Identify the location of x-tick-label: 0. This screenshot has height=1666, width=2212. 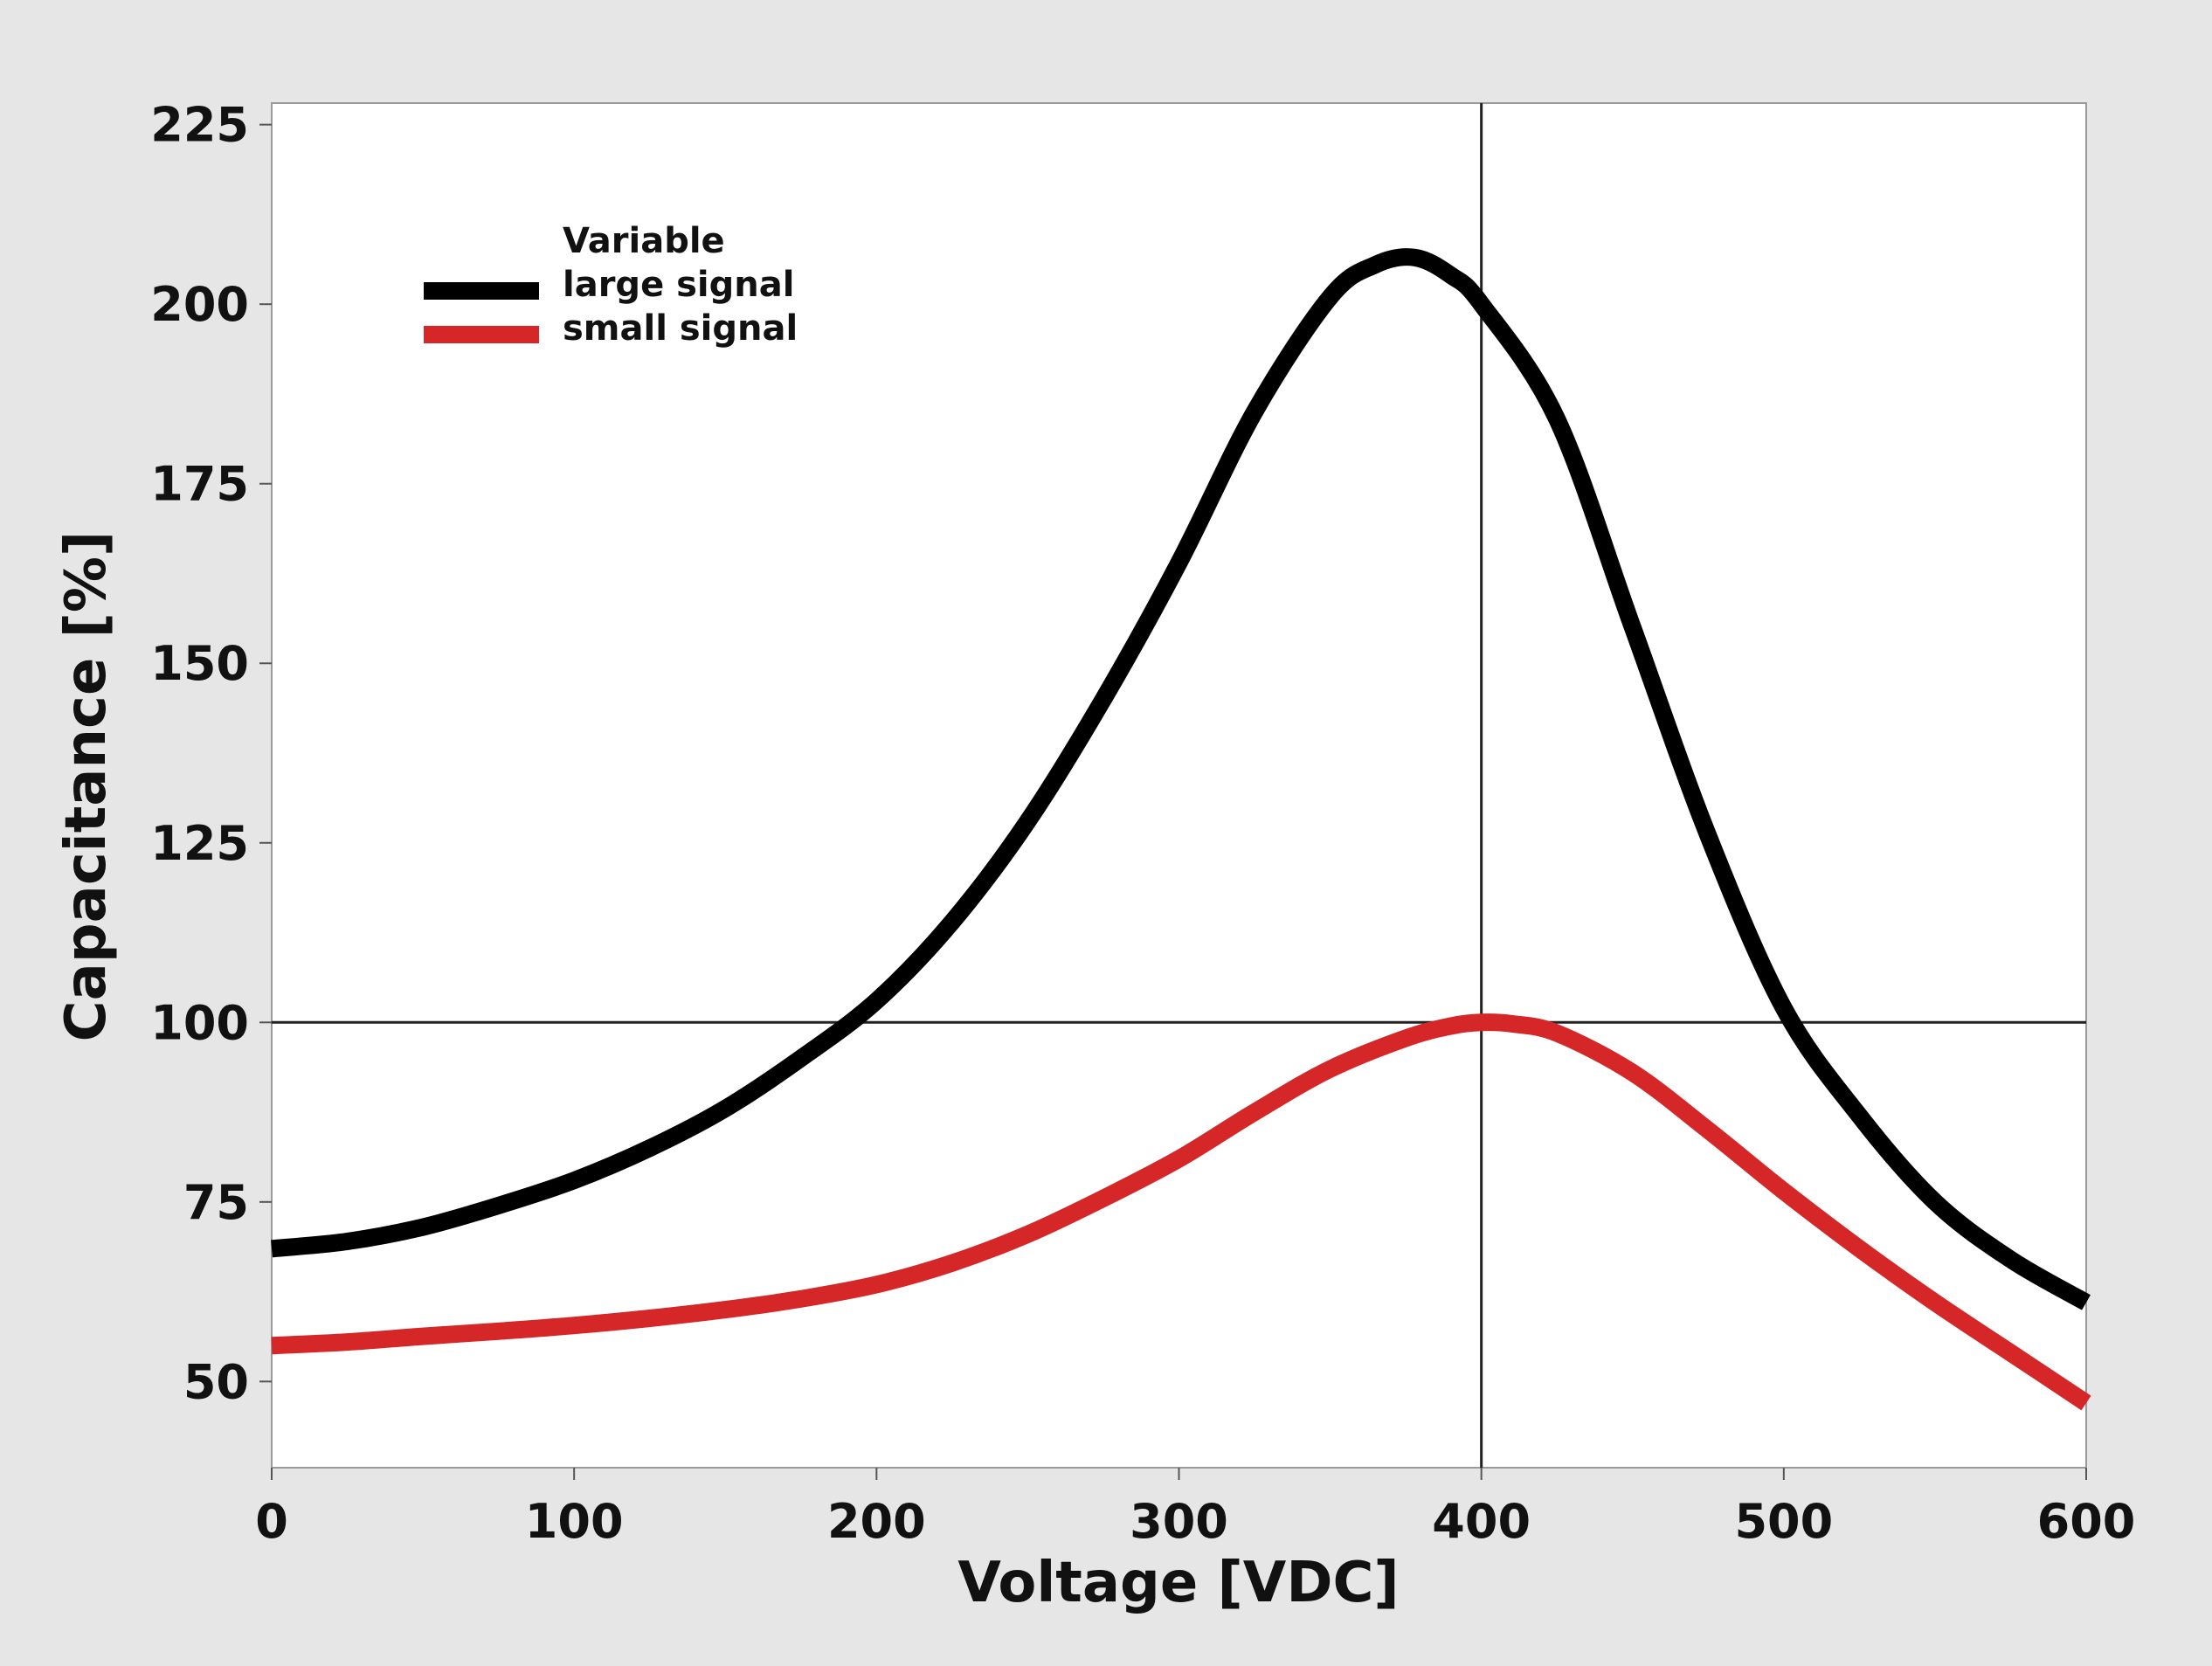
(271, 1522).